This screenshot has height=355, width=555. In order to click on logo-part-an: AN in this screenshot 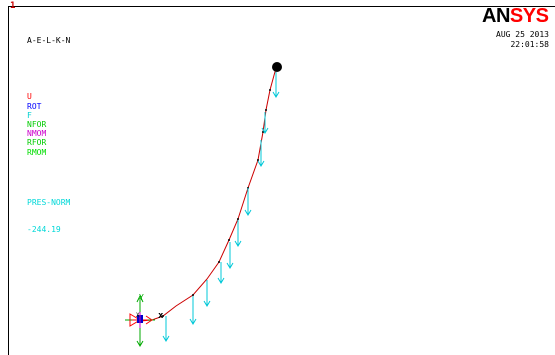, I will do `click(496, 16)`.